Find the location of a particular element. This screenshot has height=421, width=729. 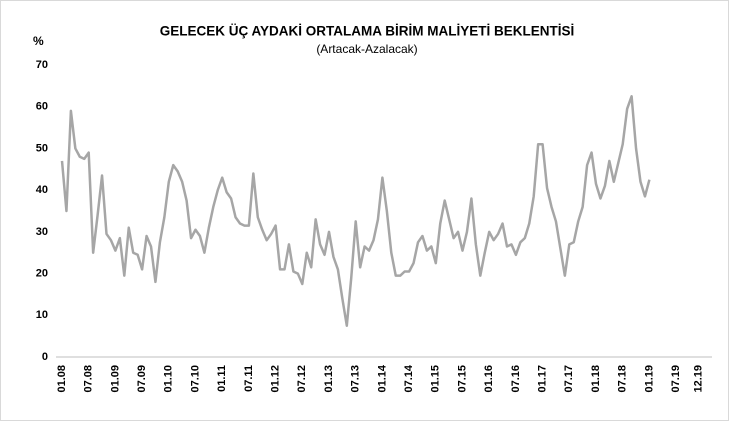

x-tick-label: 07.09 is located at coordinates (142, 379).